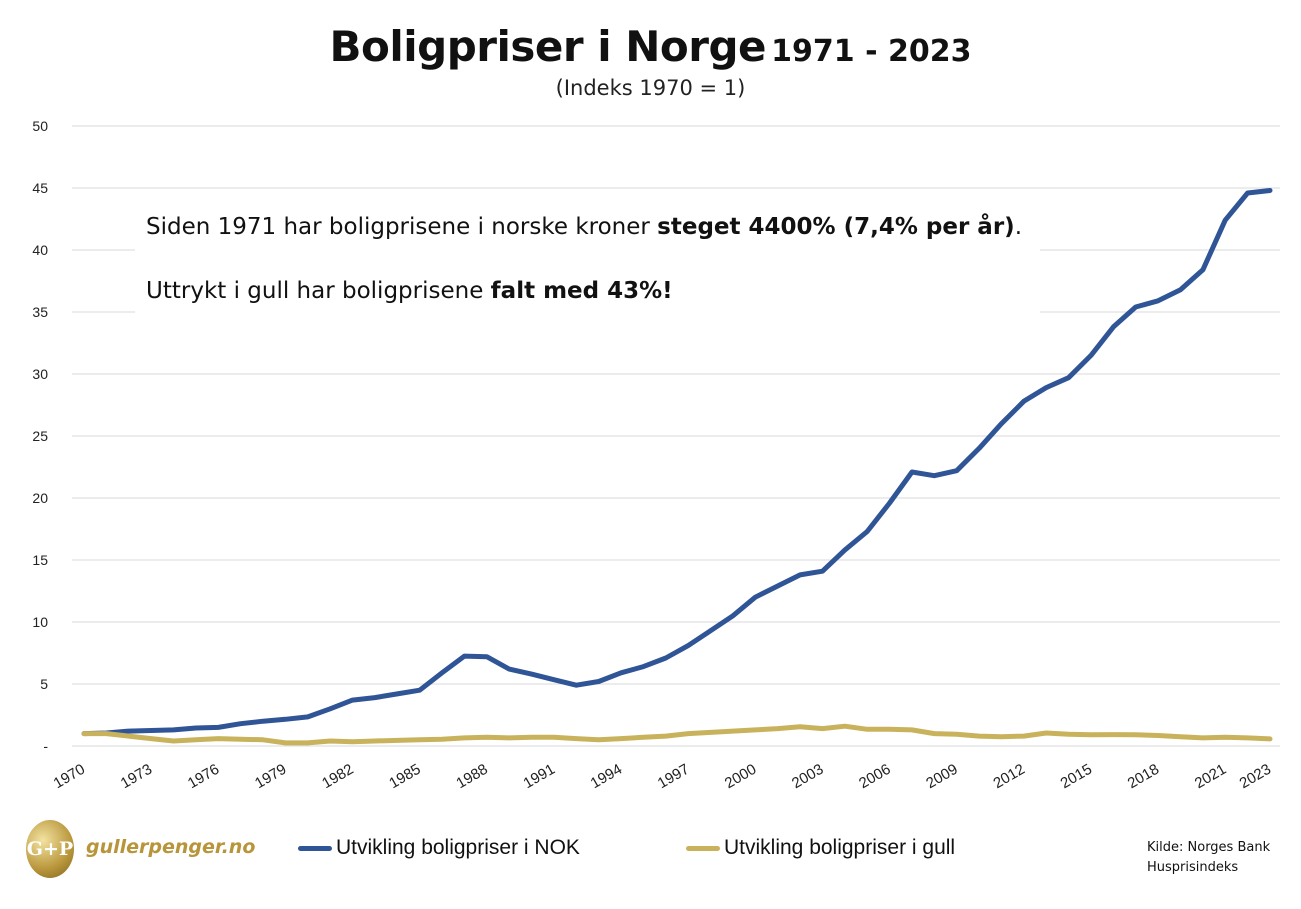 The width and height of the screenshot is (1301, 909). What do you see at coordinates (548, 46) in the screenshot?
I see `chart-title-main: Boligpriser i Norge` at bounding box center [548, 46].